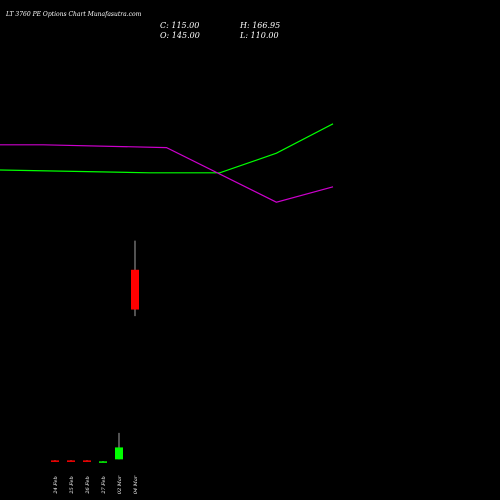 Image resolution: width=500 pixels, height=500 pixels. I want to click on x-tick-label: 27 Feb, so click(104, 485).